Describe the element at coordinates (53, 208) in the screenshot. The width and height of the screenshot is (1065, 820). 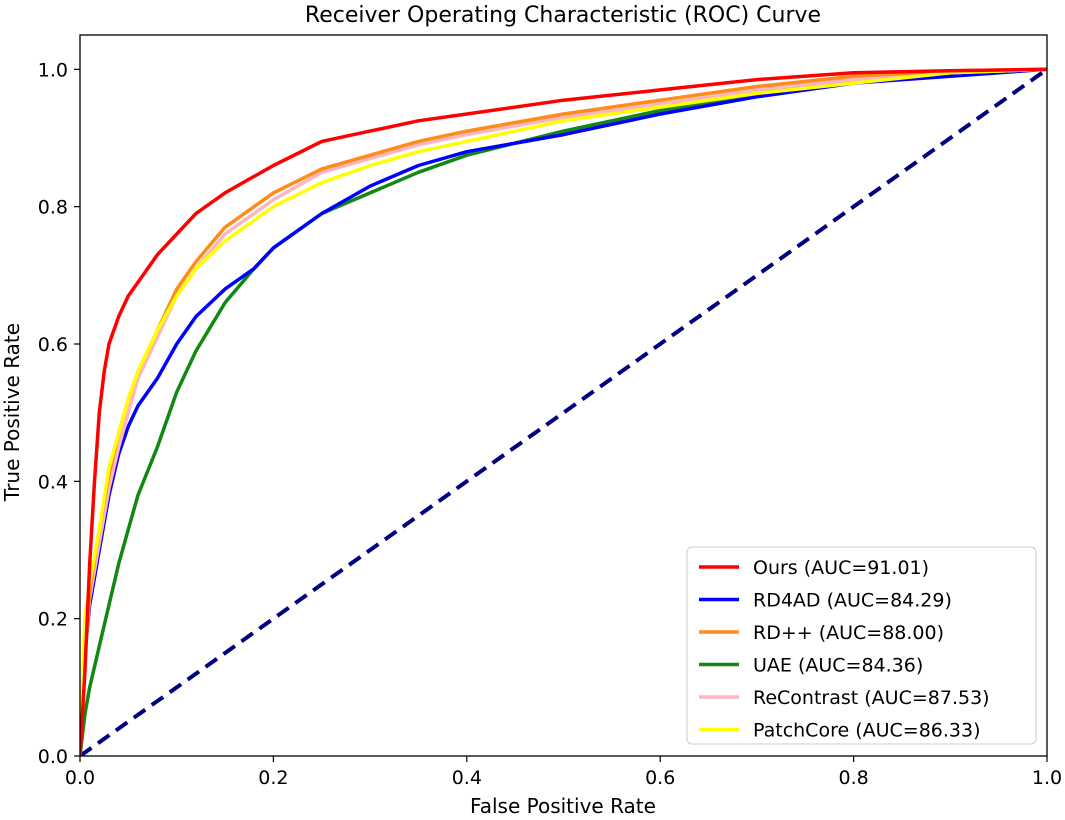
I see `y-tick-label: 0.8` at that location.